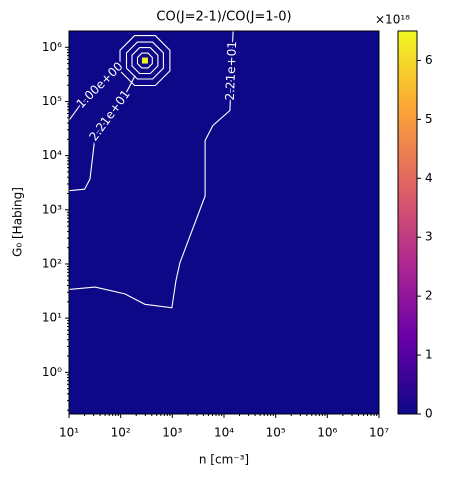  I want to click on x-tick-label: 10¹, so click(69, 433).